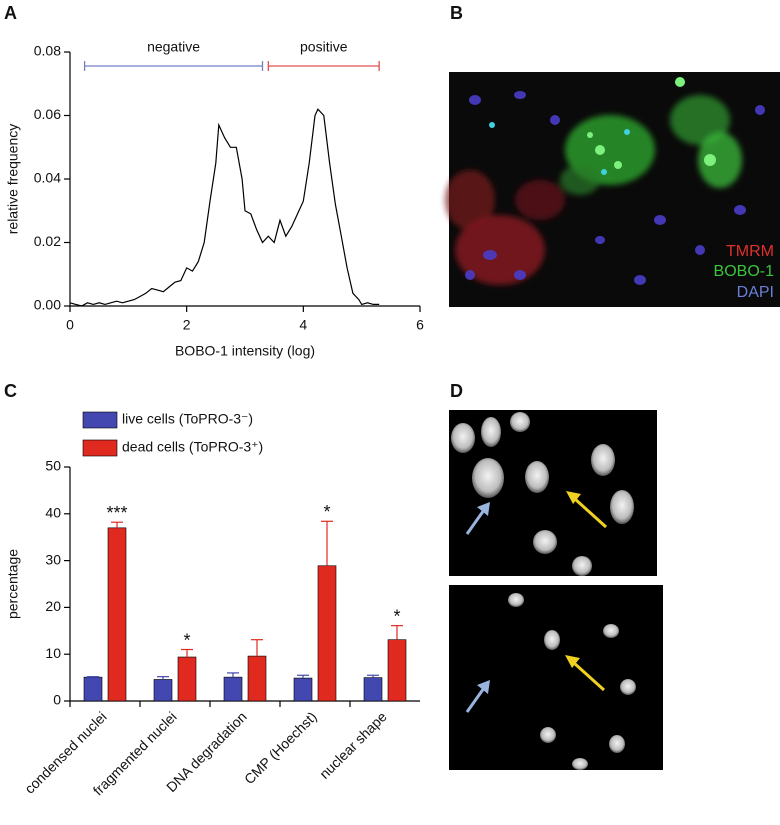  Describe the element at coordinates (224, 207) in the screenshot. I see `line` at that location.